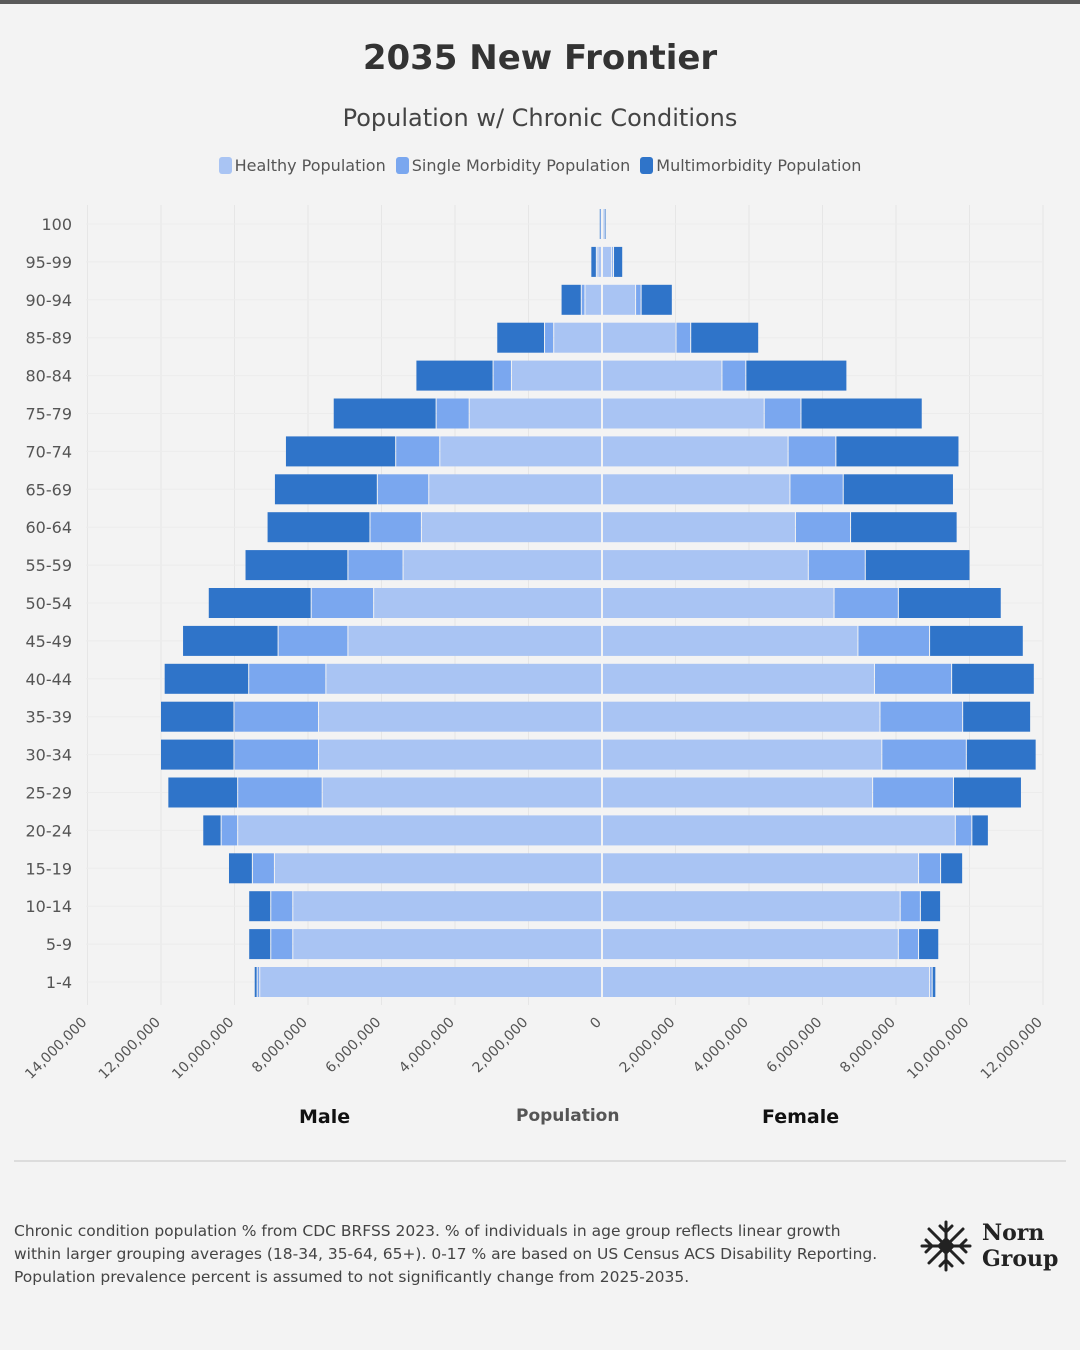 The image size is (1080, 1350). I want to click on y-tick-label: 80-84, so click(49, 376).